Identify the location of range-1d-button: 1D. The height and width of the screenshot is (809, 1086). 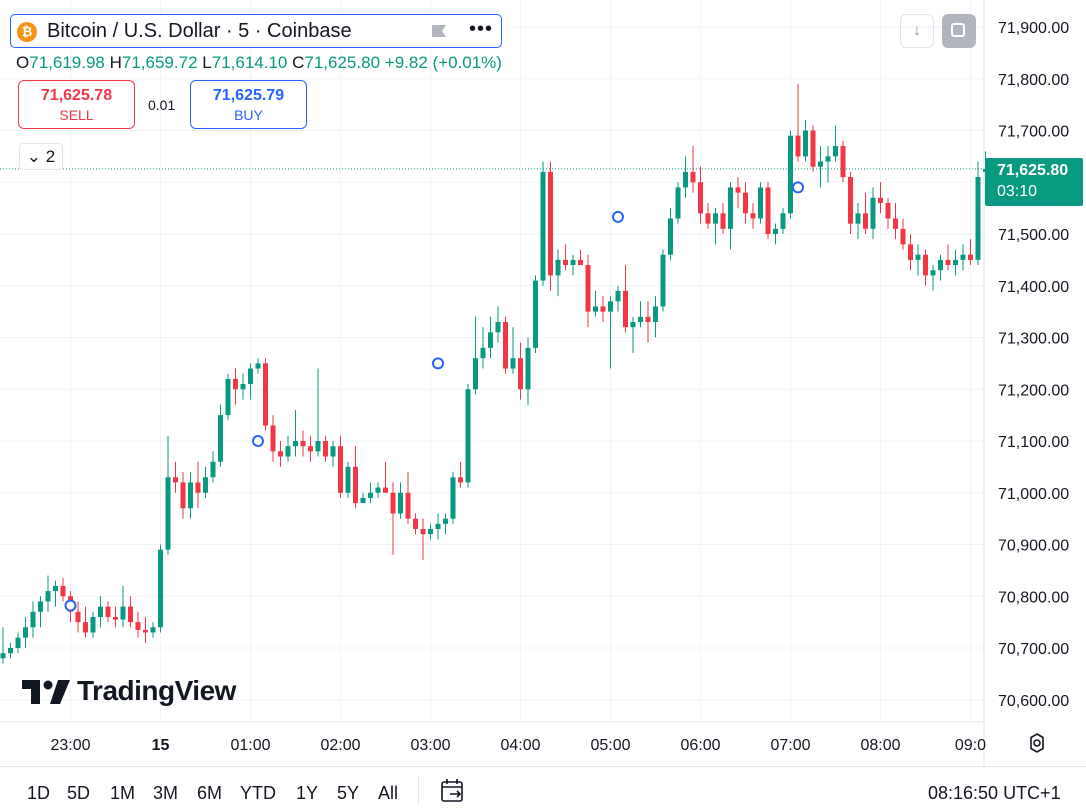
(39, 793).